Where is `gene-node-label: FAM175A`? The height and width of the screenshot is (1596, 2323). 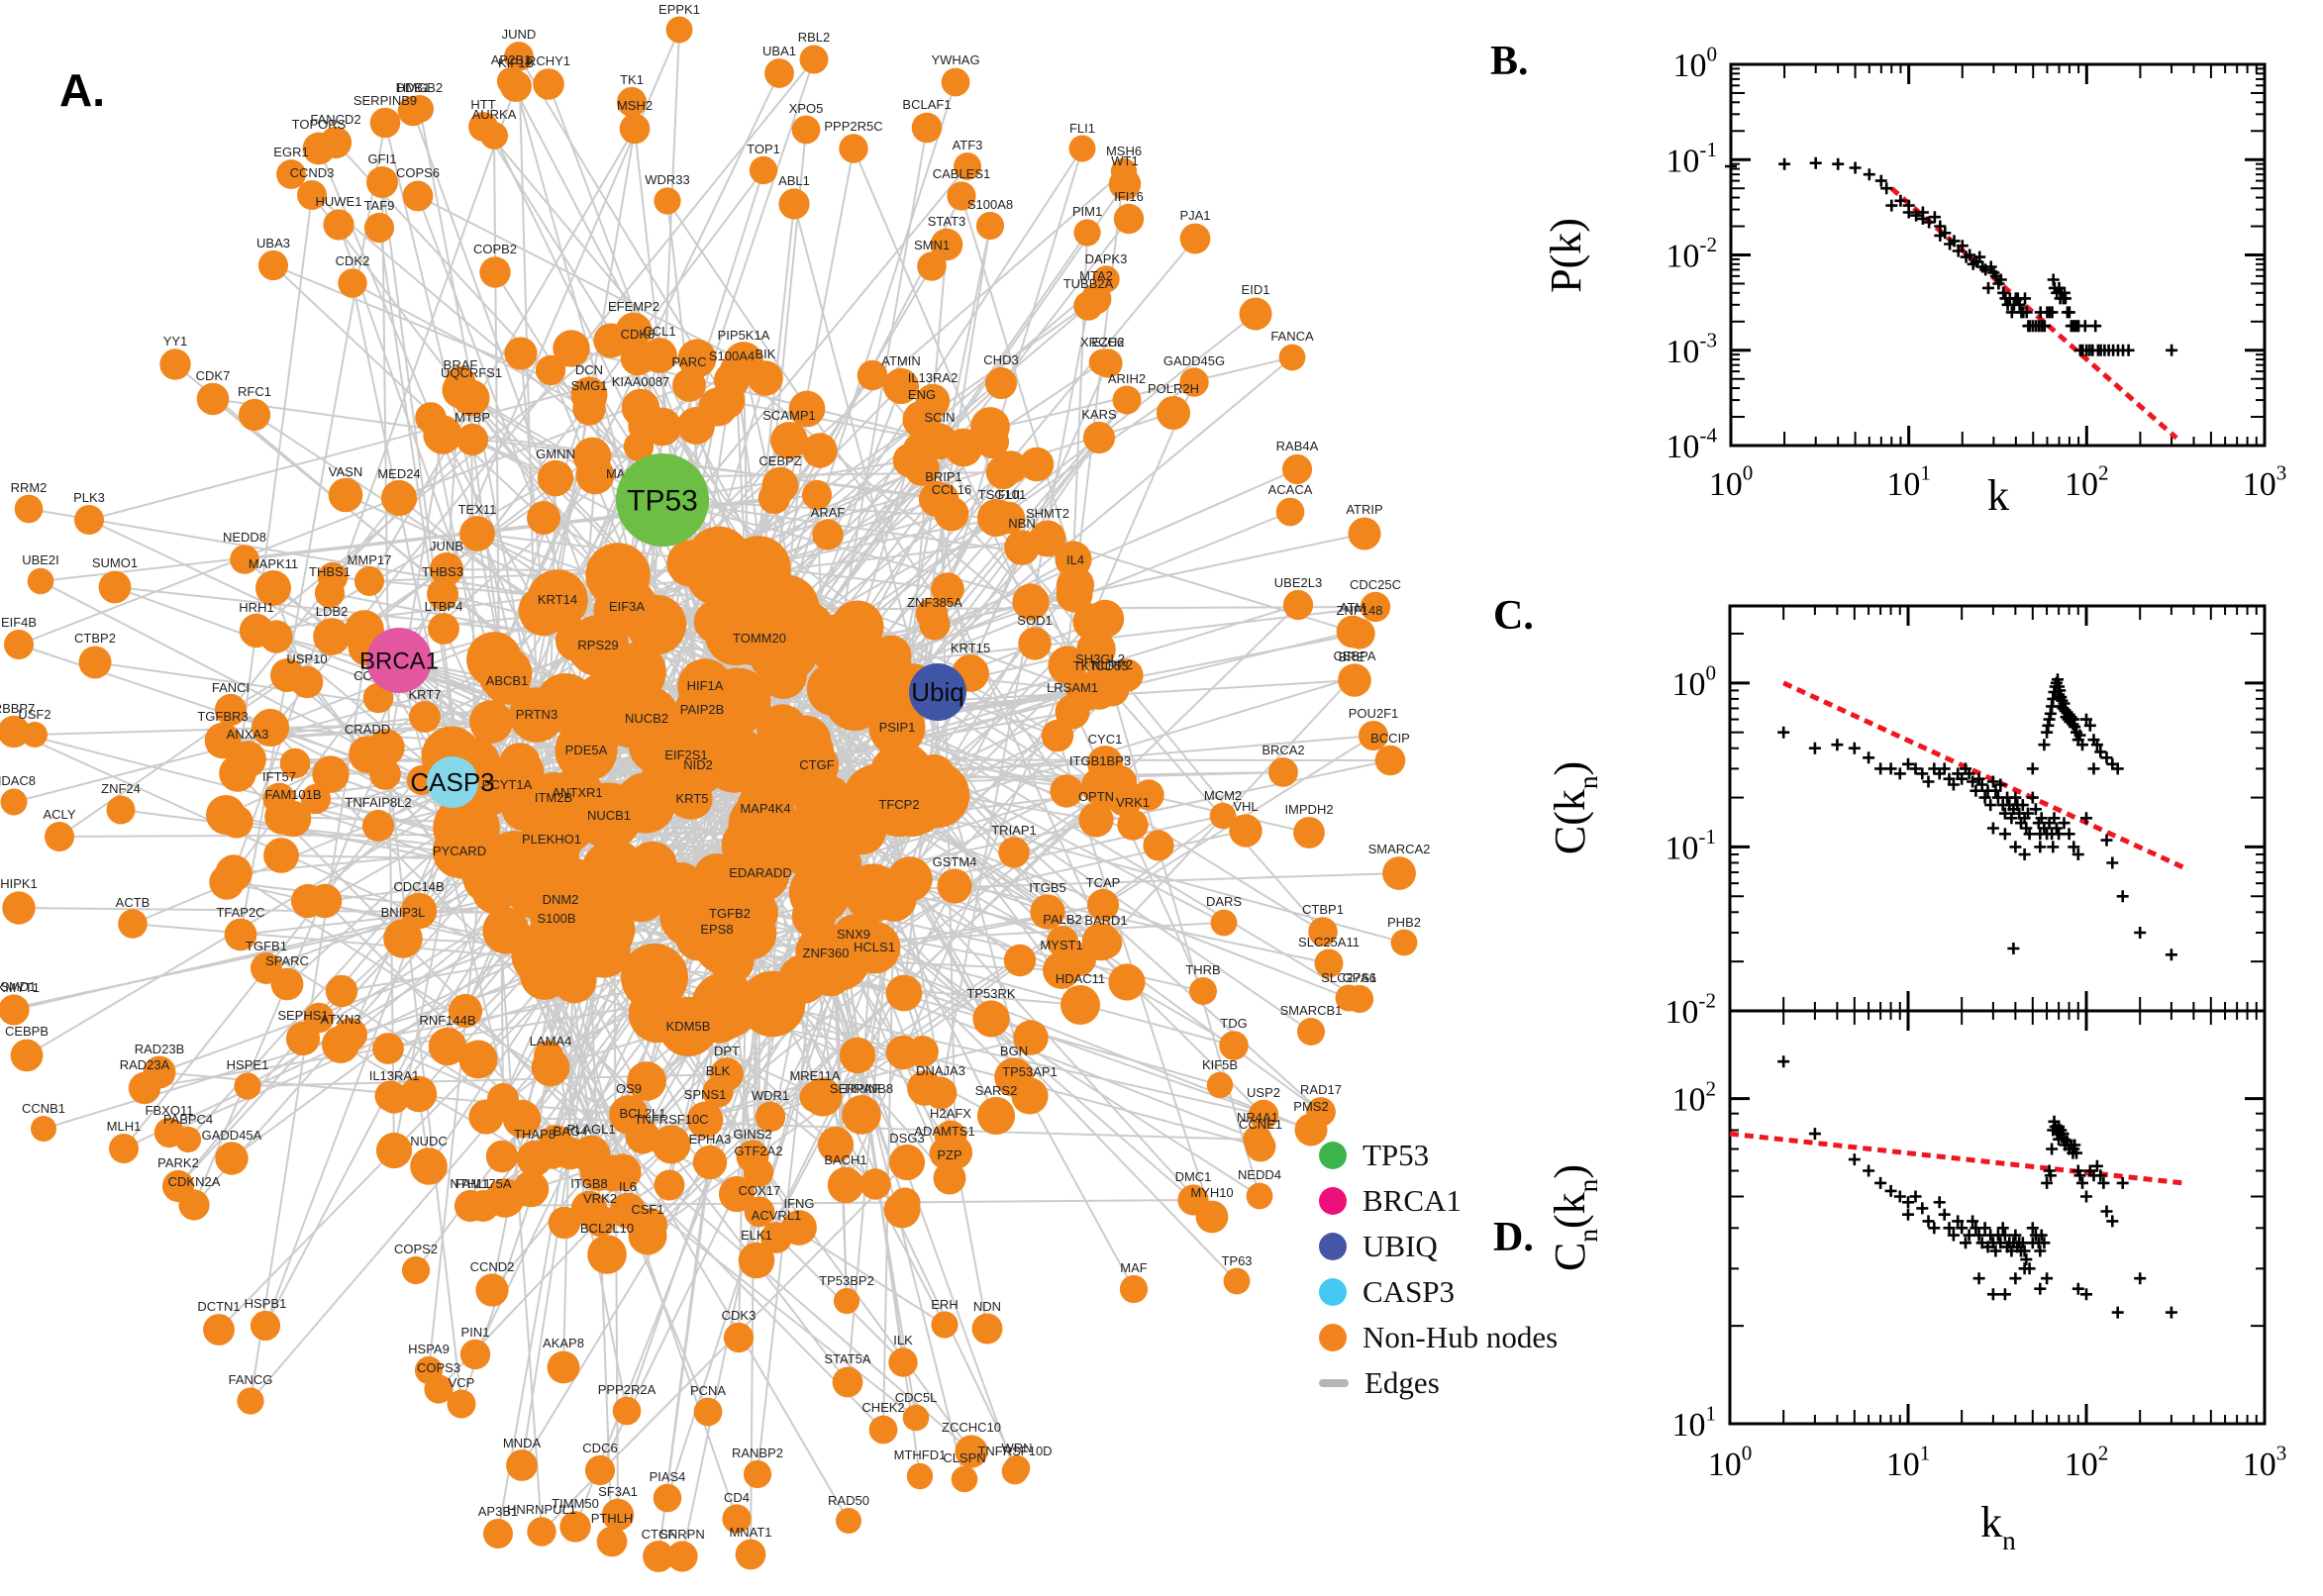
gene-node-label: FAM175A is located at coordinates (483, 1183).